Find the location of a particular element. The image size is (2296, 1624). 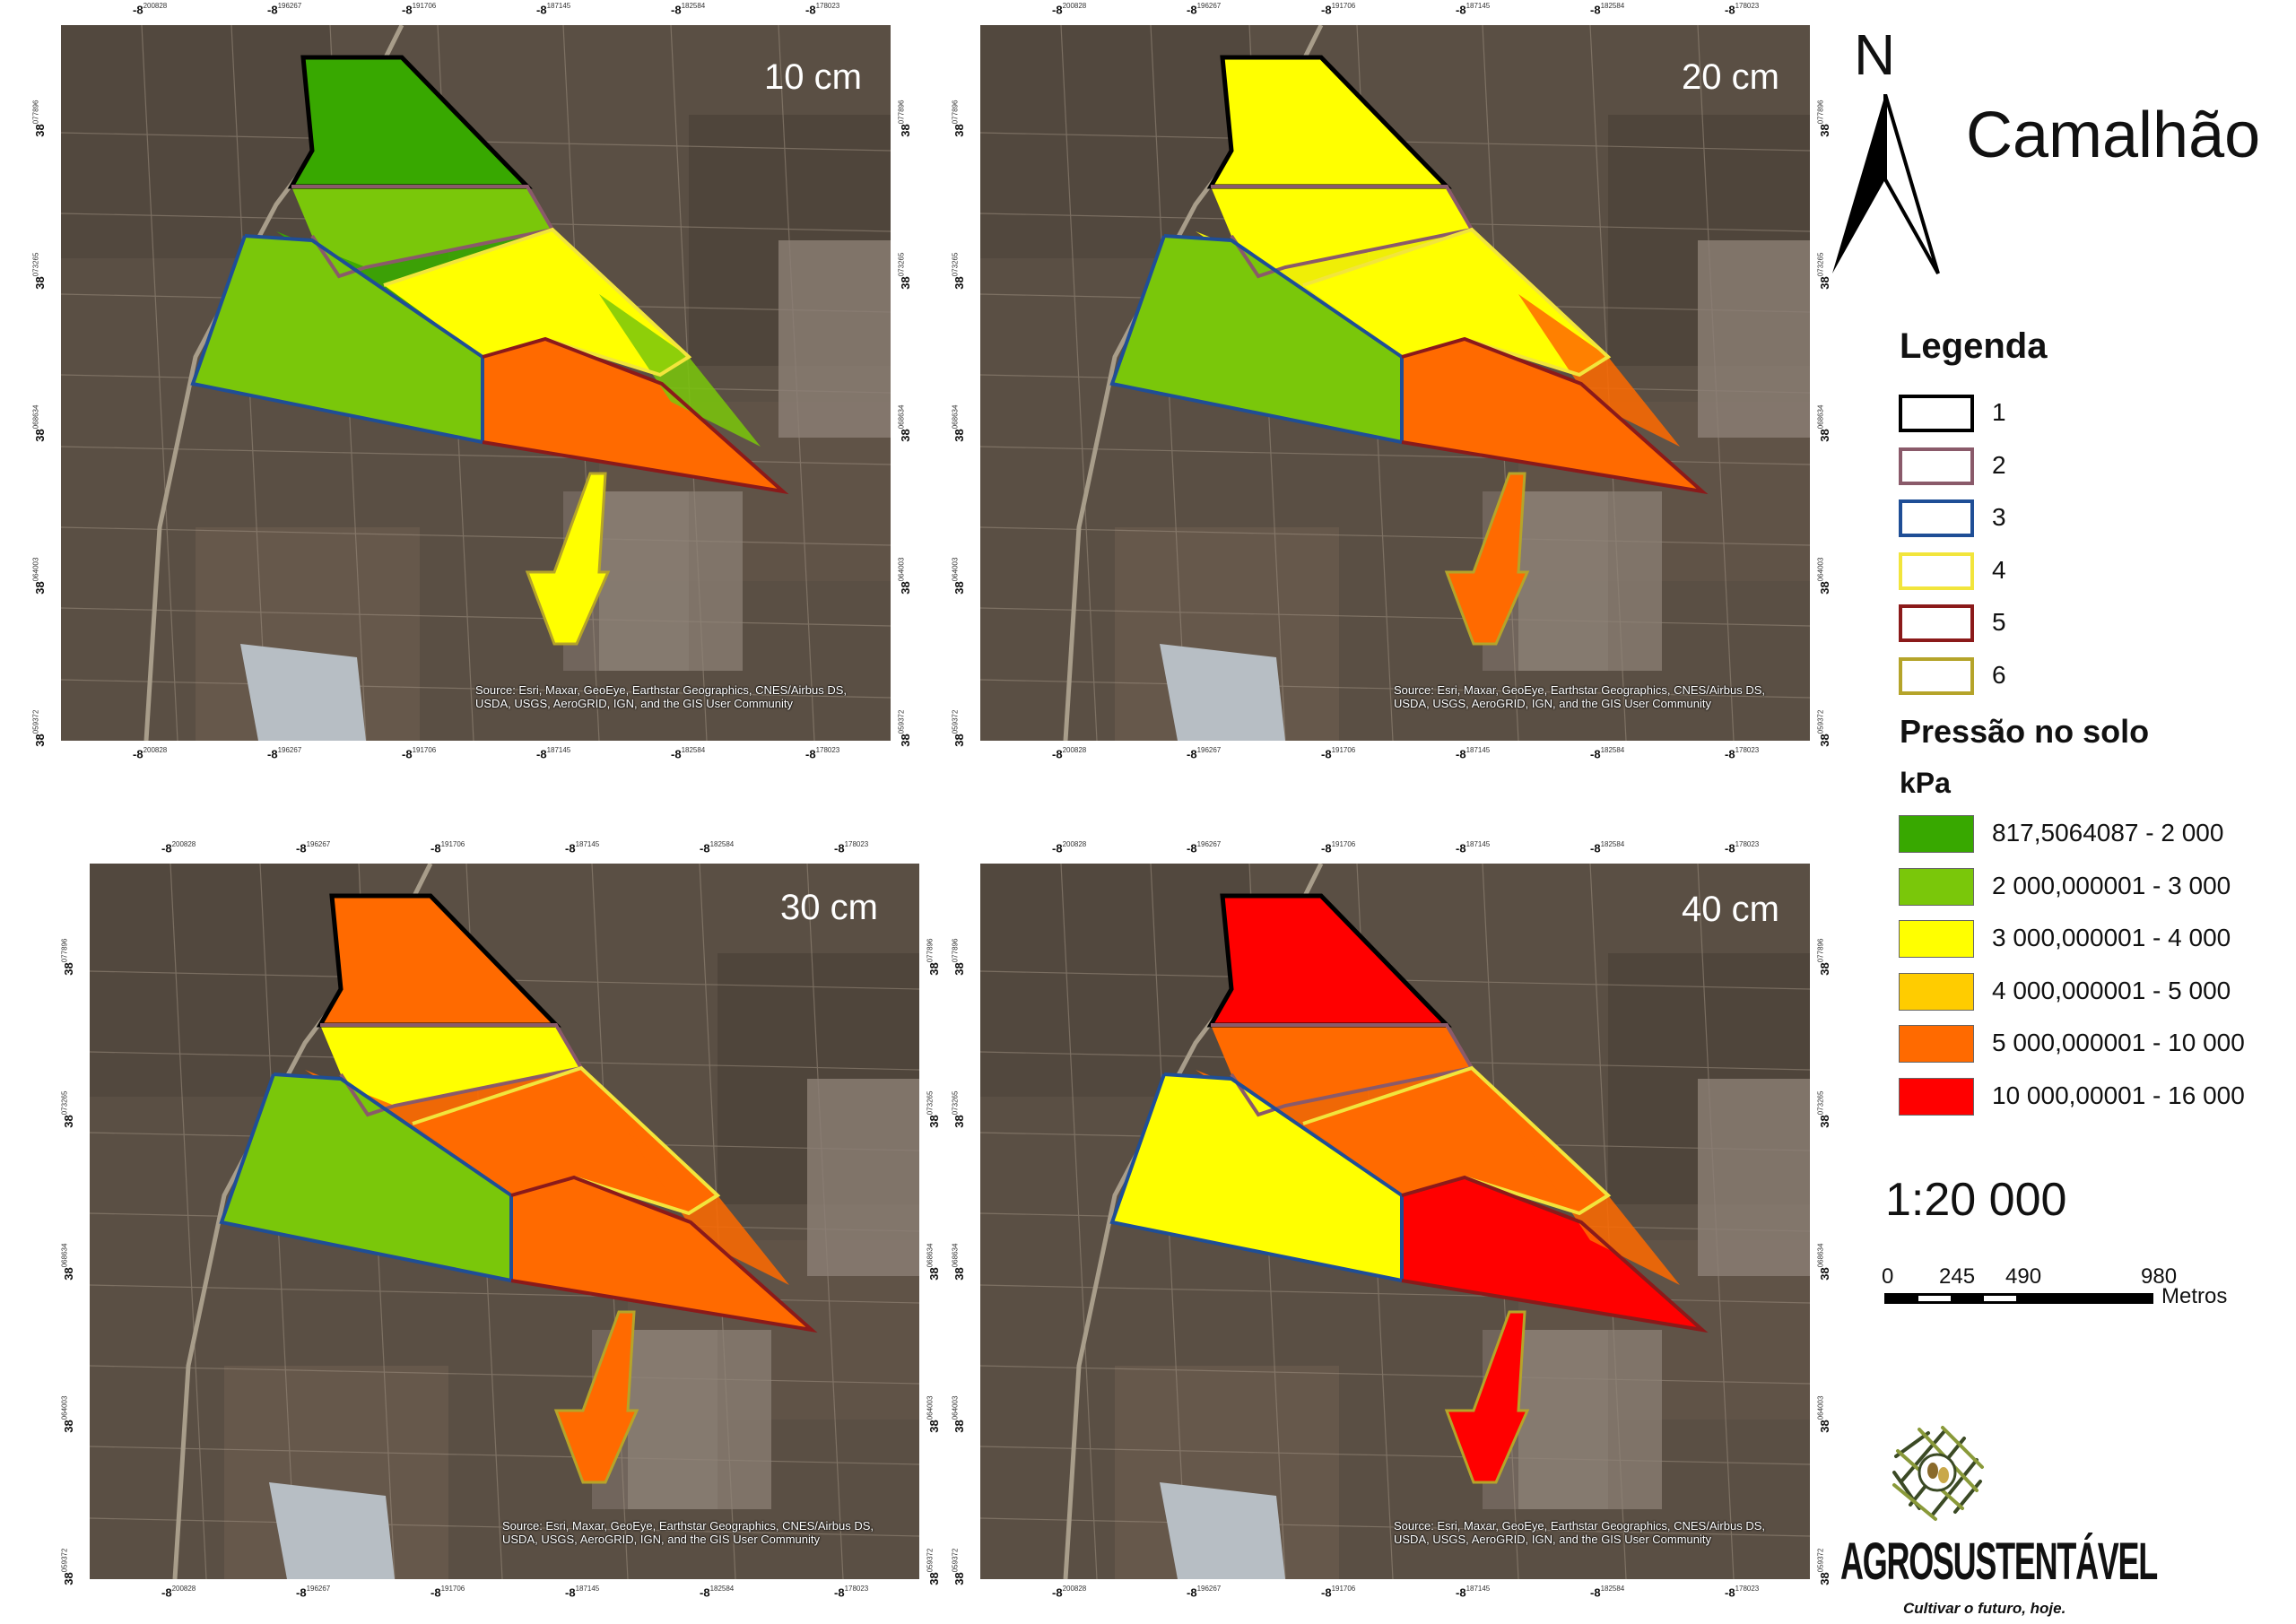

zone-item: 6 is located at coordinates (2087, 677).